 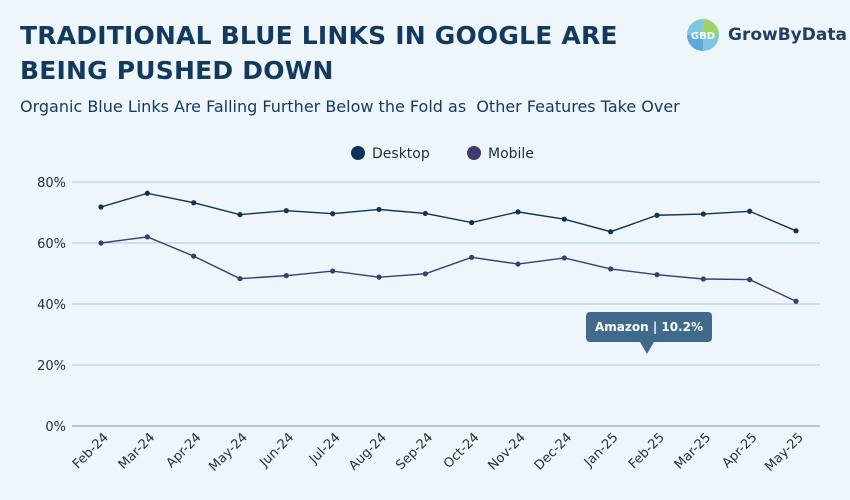 I want to click on y-tick-label: 80%, so click(x=51, y=183).